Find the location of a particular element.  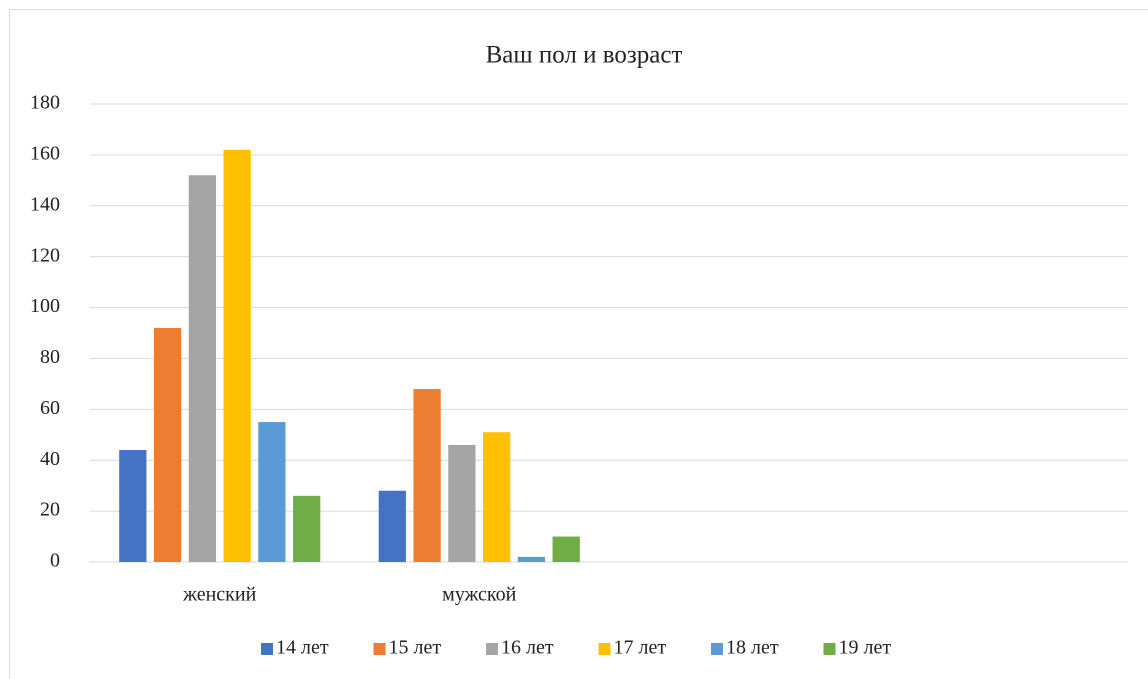

y-tick-label: 140 is located at coordinates (45, 204).